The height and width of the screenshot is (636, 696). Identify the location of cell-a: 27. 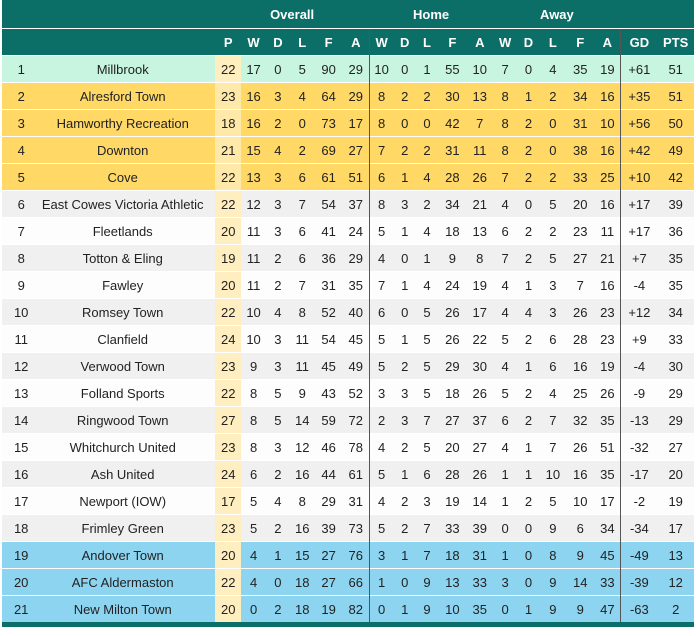
(356, 150).